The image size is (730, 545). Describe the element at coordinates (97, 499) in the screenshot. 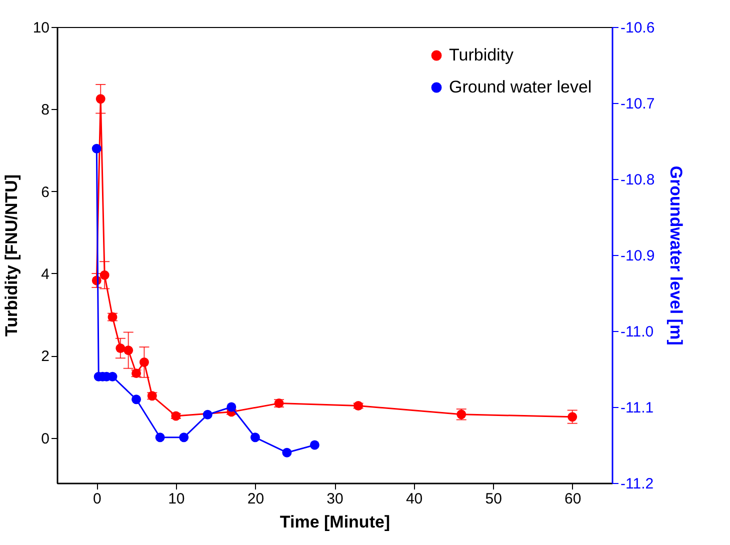

I see `x-tick-label: 0` at that location.